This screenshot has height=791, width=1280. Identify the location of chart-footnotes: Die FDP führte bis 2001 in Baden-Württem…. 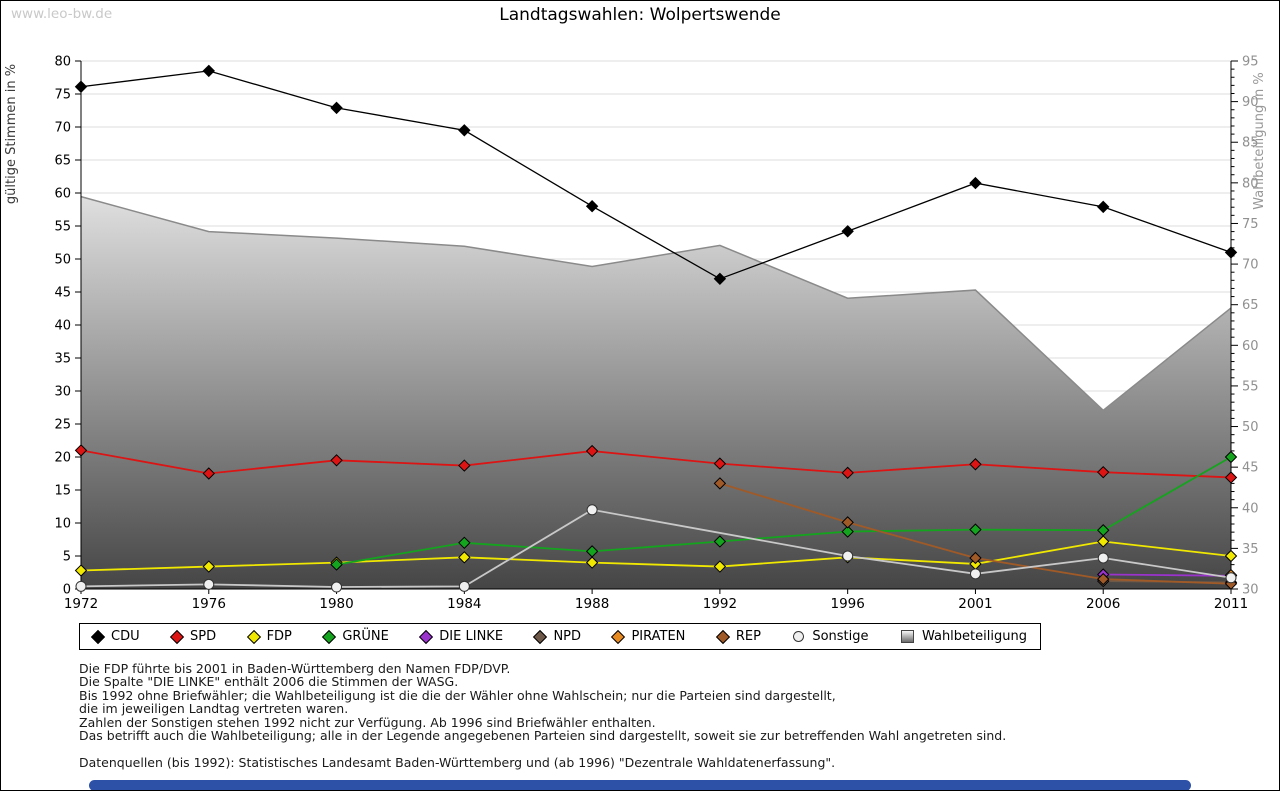
(542, 716).